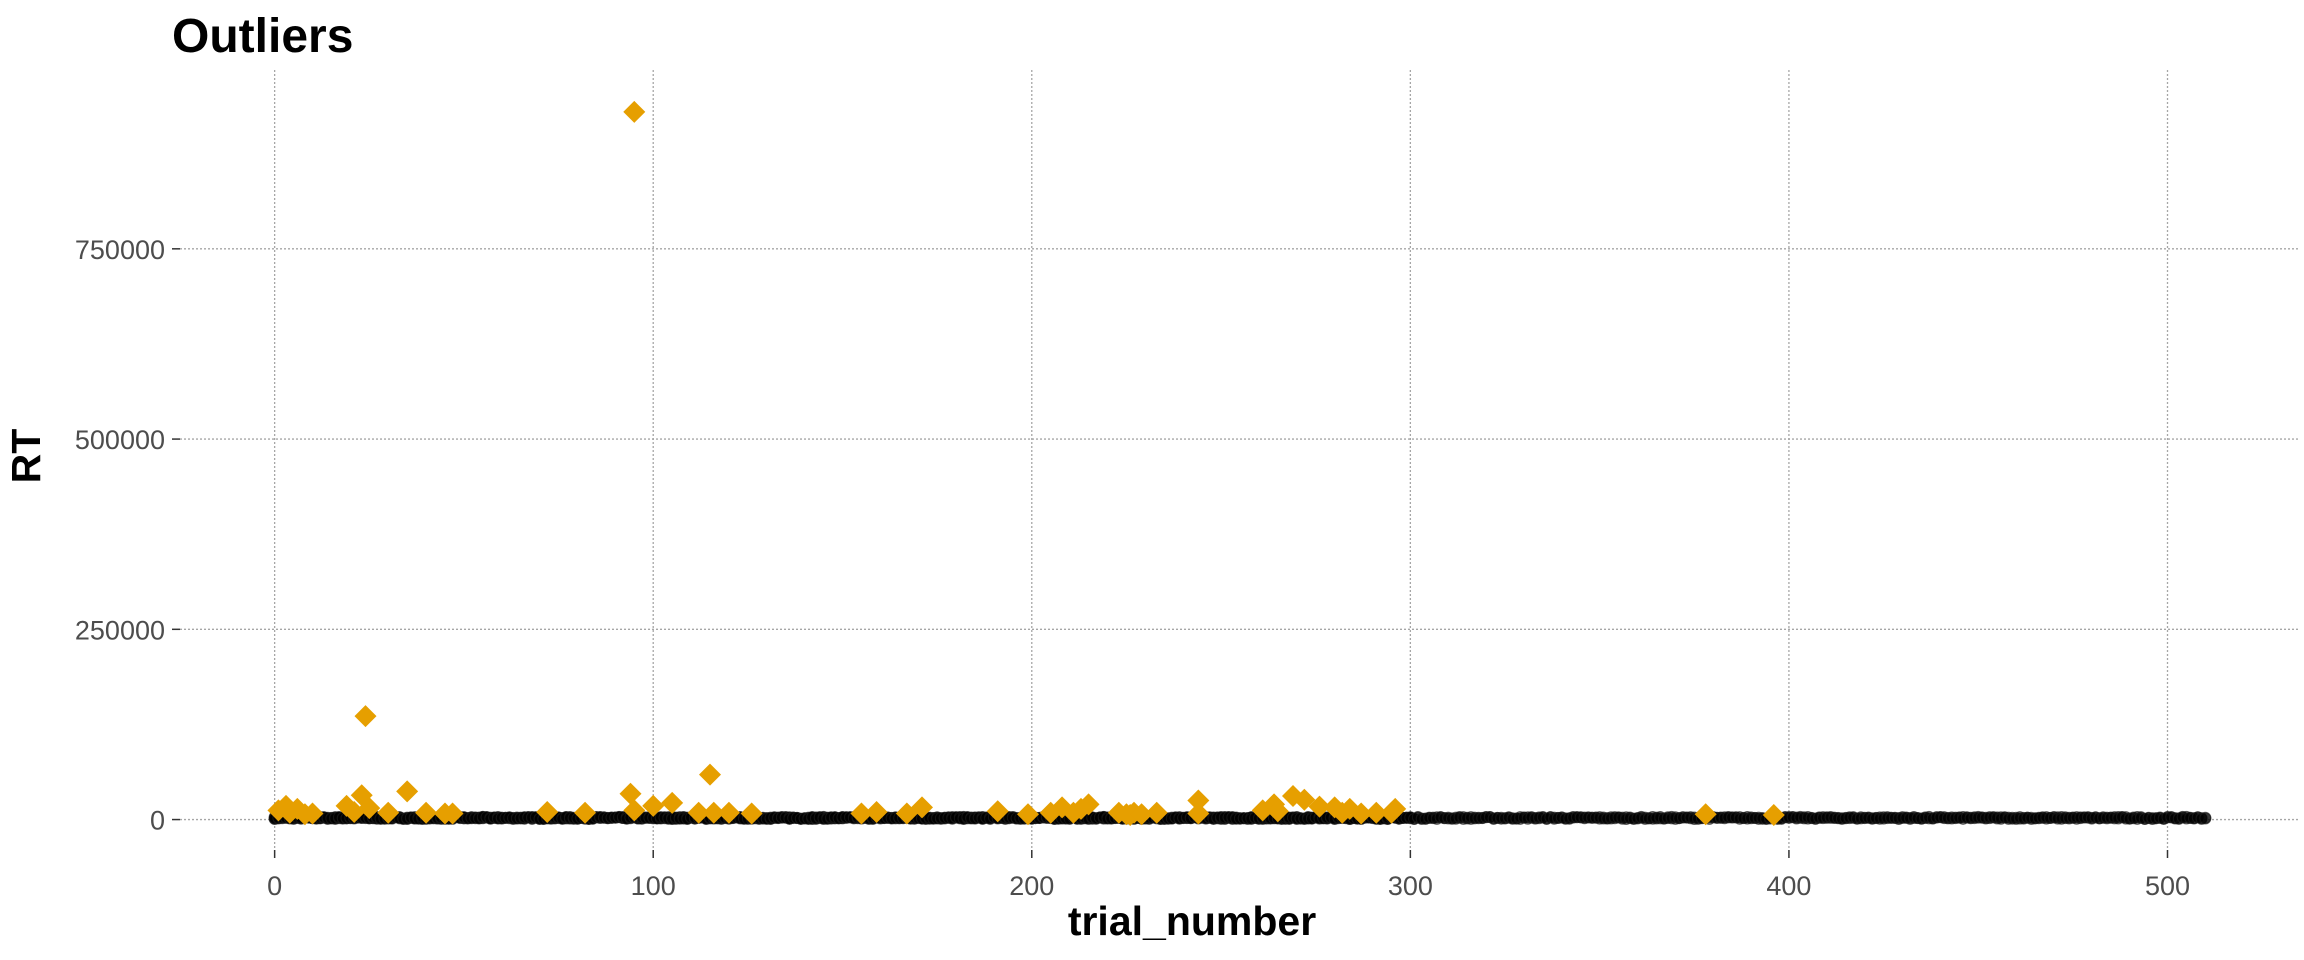  I want to click on x-axis-title: trial_number, so click(1192, 921).